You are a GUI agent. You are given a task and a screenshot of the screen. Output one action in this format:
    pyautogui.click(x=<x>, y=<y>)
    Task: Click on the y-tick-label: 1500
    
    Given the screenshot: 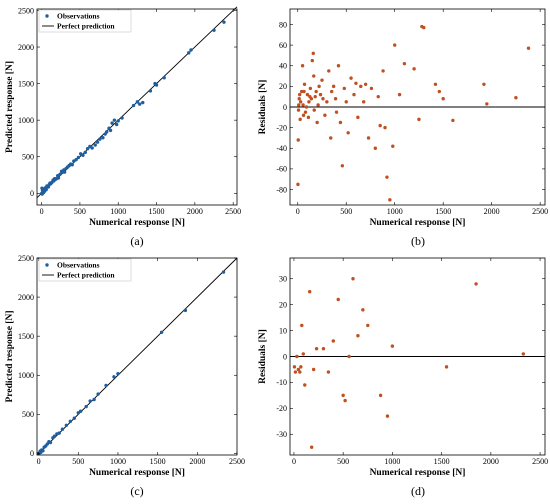 What is the action you would take?
    pyautogui.click(x=26, y=336)
    